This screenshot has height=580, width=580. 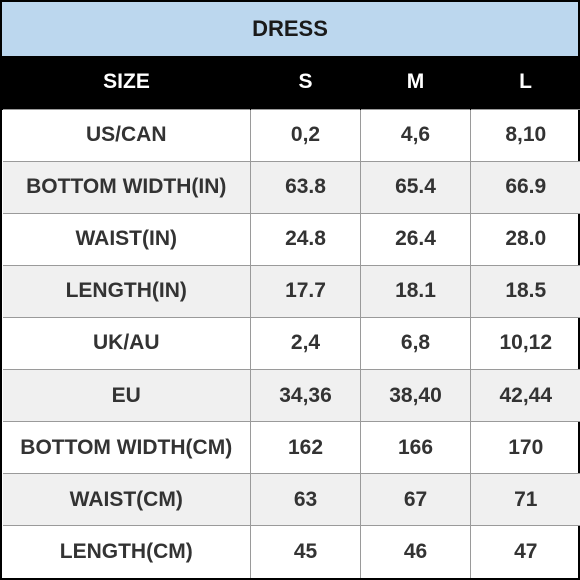 I want to click on row-label: WAIST(CM), so click(x=126, y=500).